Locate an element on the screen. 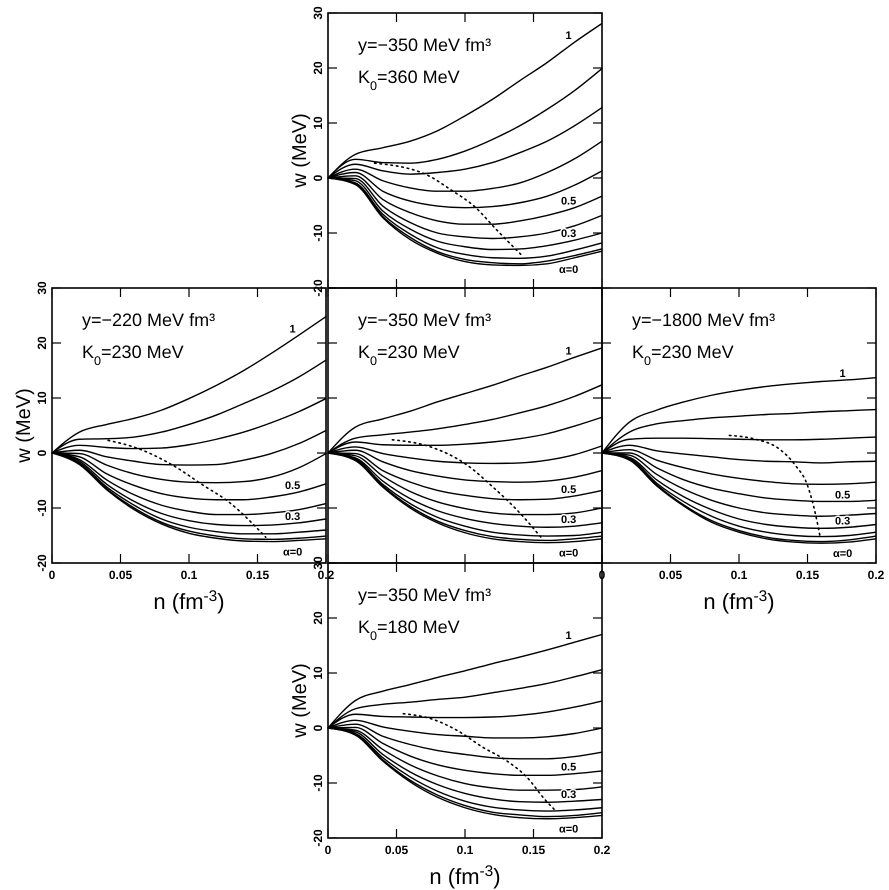  legend-label: 0.3 is located at coordinates (568, 234).